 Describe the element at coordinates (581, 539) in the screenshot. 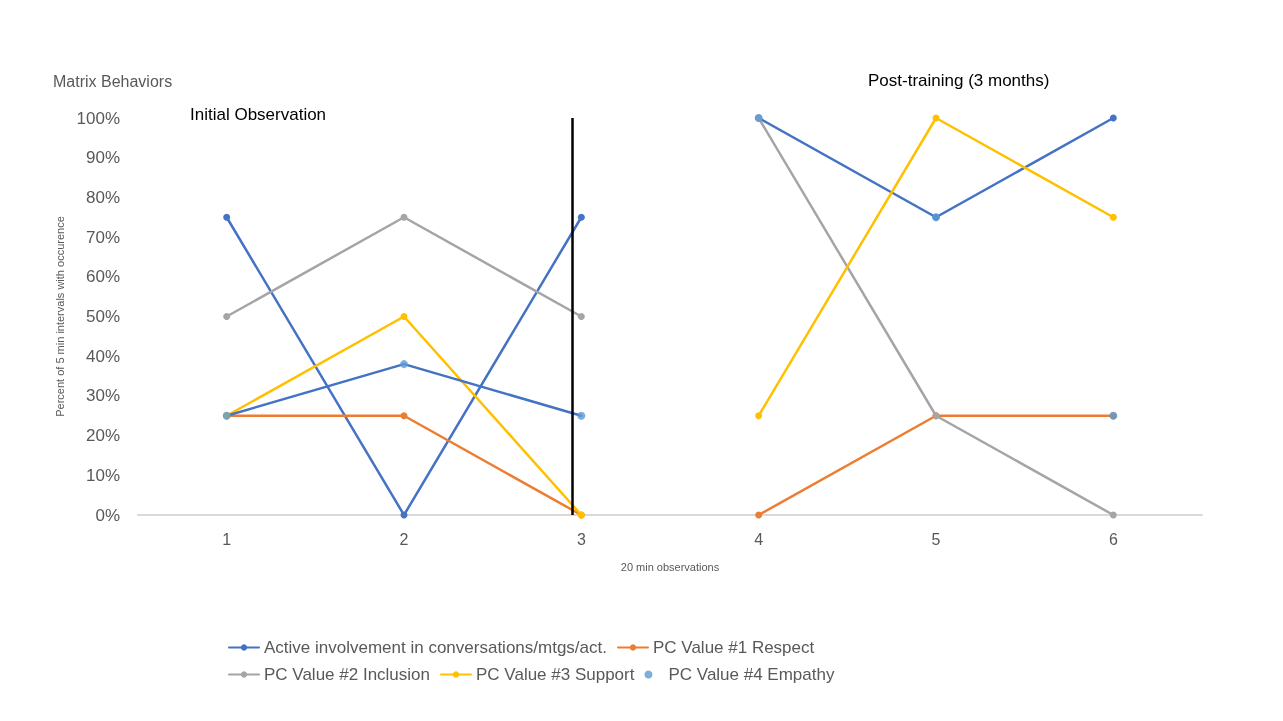

I see `x-tick-label: 3` at that location.